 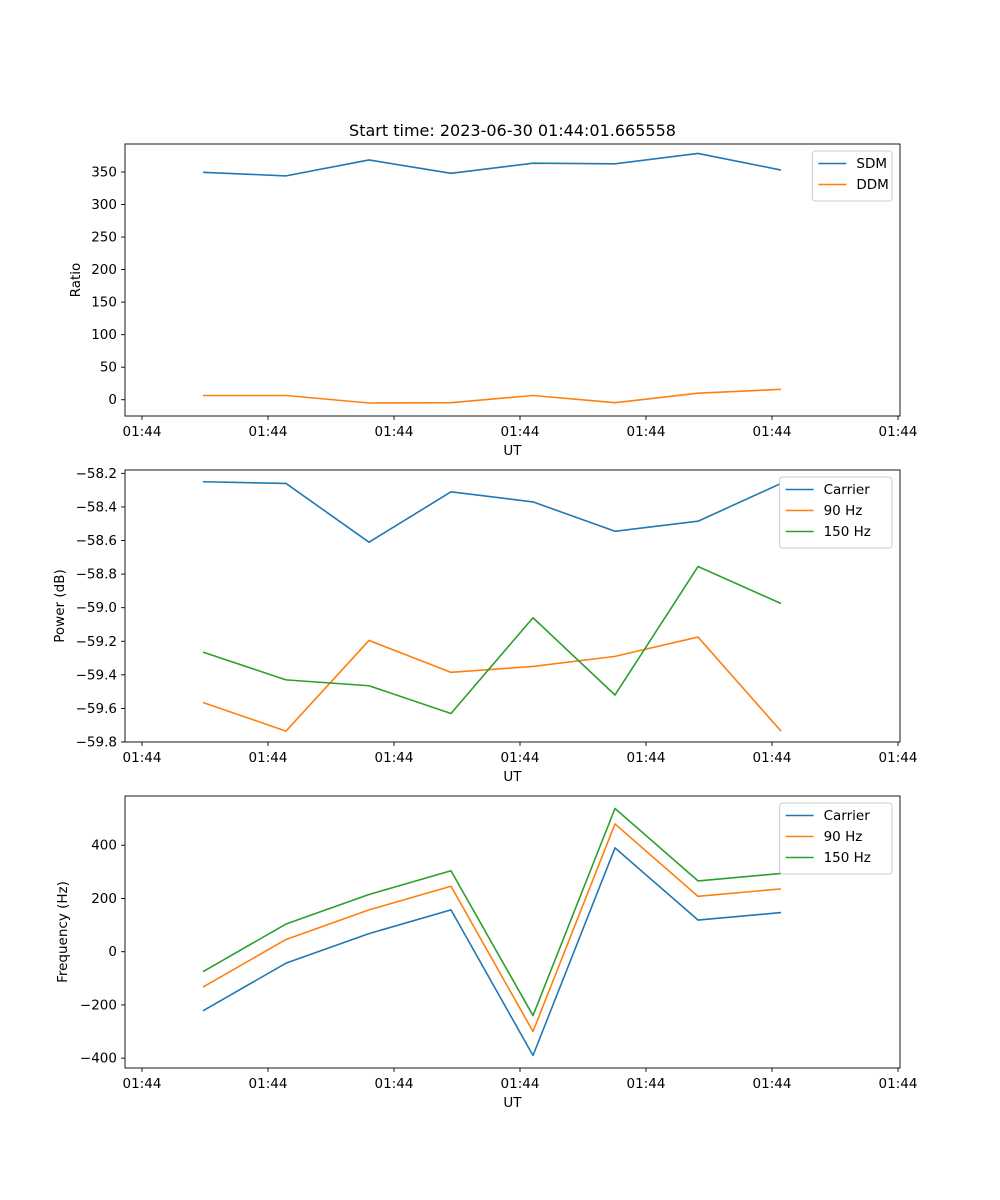 What do you see at coordinates (63, 932) in the screenshot?
I see `frequency-y-axis-label: Frequency (Hz)` at bounding box center [63, 932].